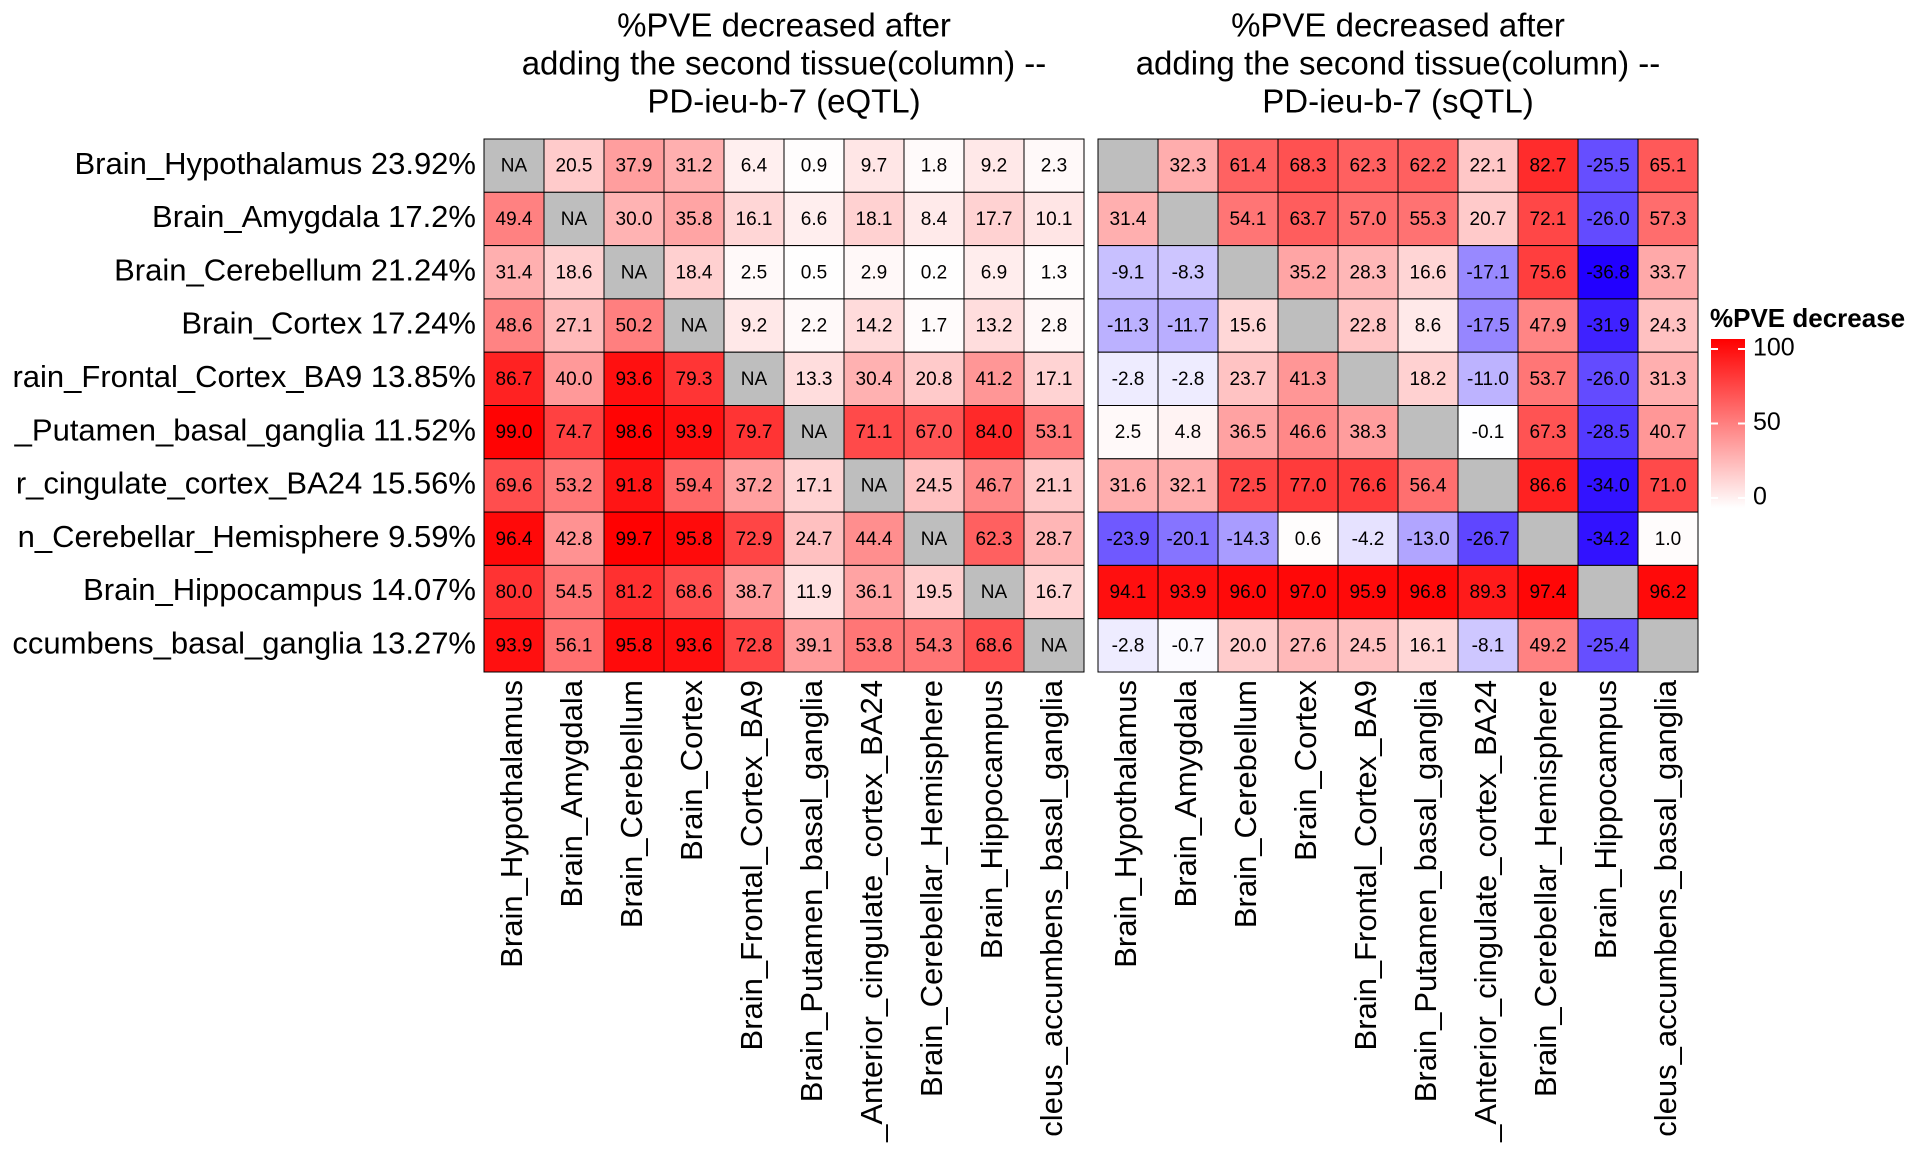  I want to click on x-tick-label: Brain_Cortex, so click(691, 770).